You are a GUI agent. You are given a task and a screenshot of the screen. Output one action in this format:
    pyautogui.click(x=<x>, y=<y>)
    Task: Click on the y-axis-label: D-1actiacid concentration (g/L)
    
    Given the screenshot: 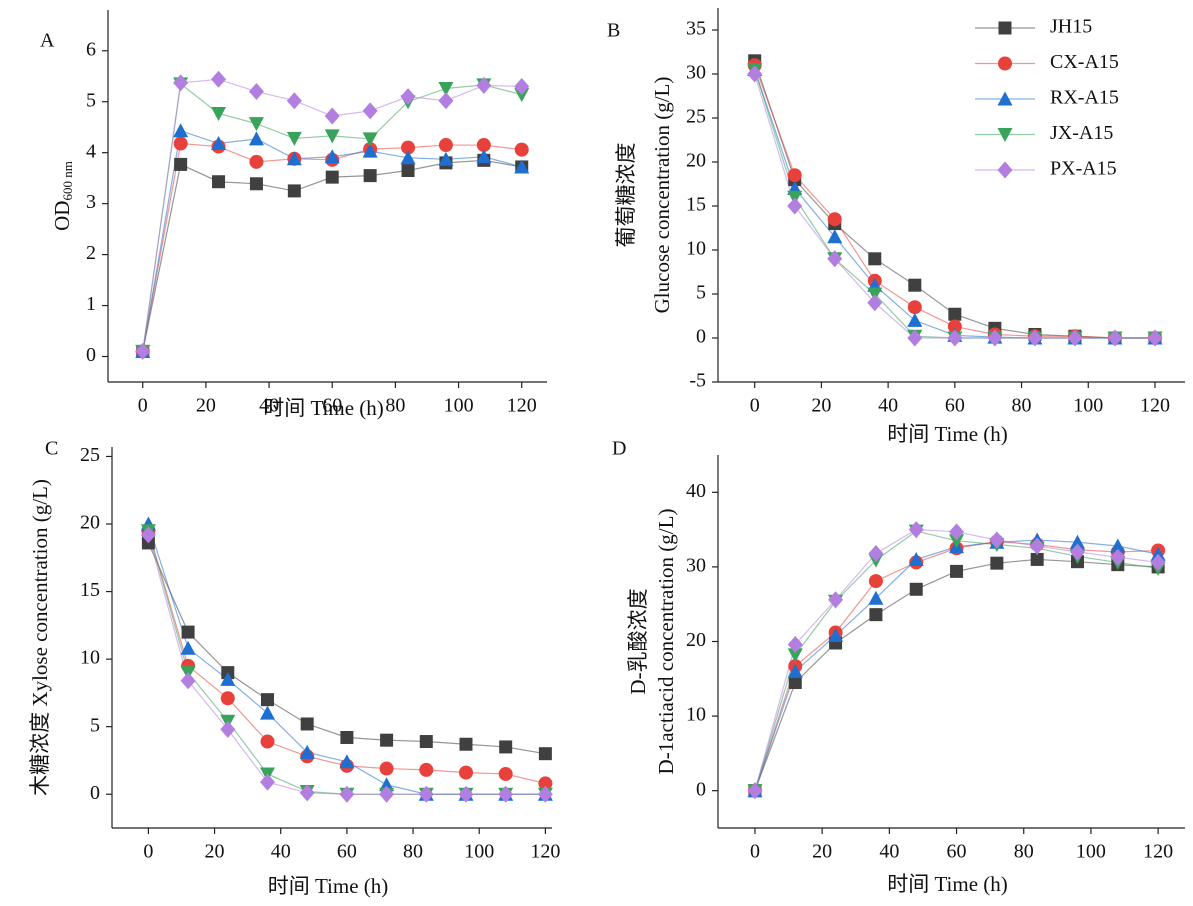 What is the action you would take?
    pyautogui.click(x=666, y=642)
    